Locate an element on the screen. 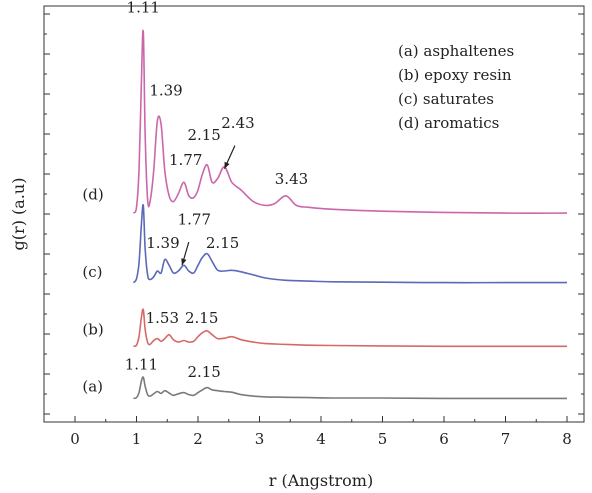 The width and height of the screenshot is (592, 493). curve-label: (d) is located at coordinates (92, 195).